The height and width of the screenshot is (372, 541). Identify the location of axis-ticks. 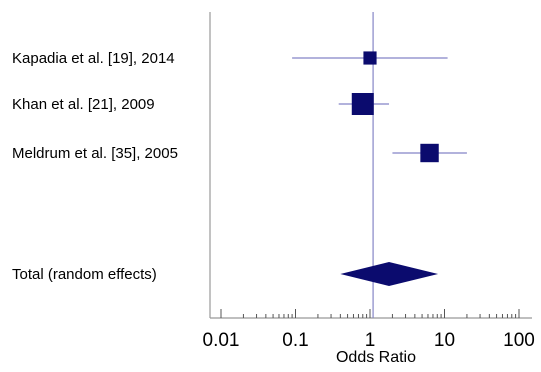
(370, 313).